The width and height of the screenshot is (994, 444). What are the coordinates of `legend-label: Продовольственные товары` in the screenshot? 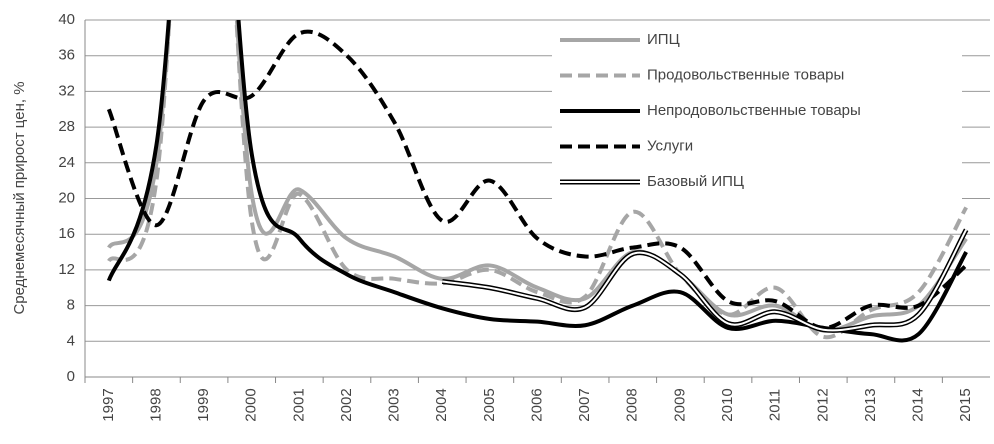 It's located at (745, 74).